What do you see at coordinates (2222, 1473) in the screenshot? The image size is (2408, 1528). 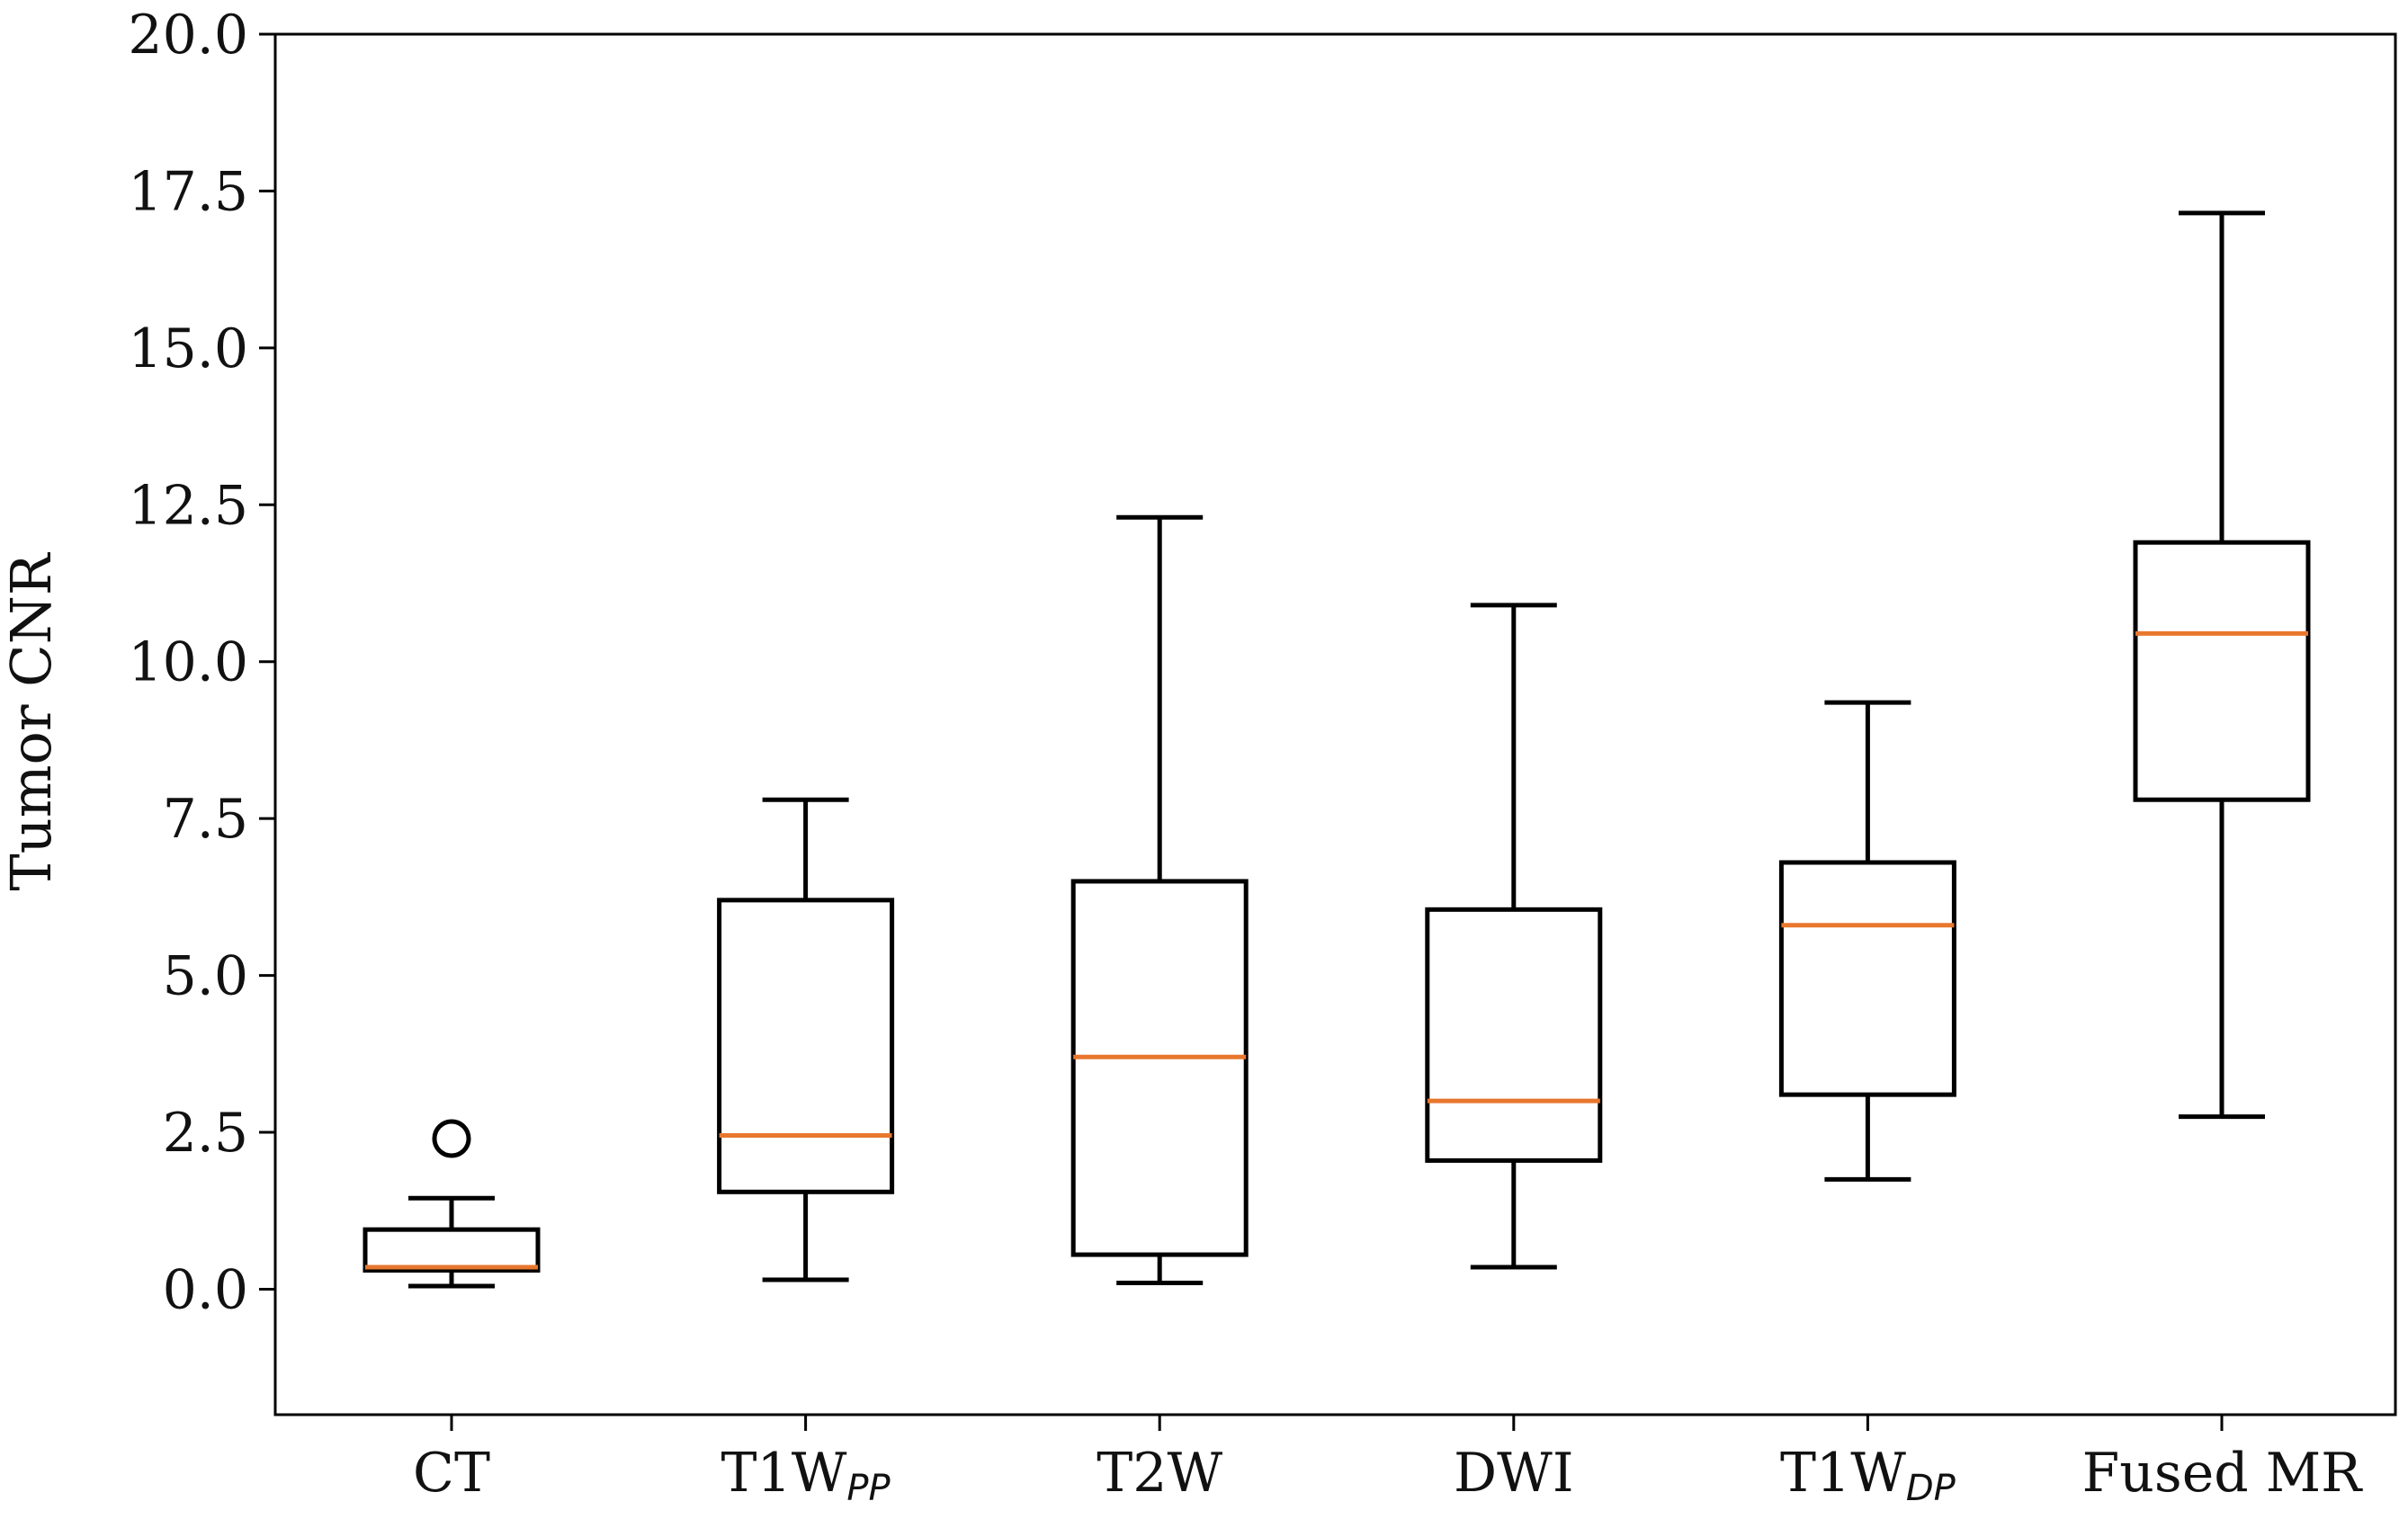 I see `x-tick-label: Fused MR` at bounding box center [2222, 1473].